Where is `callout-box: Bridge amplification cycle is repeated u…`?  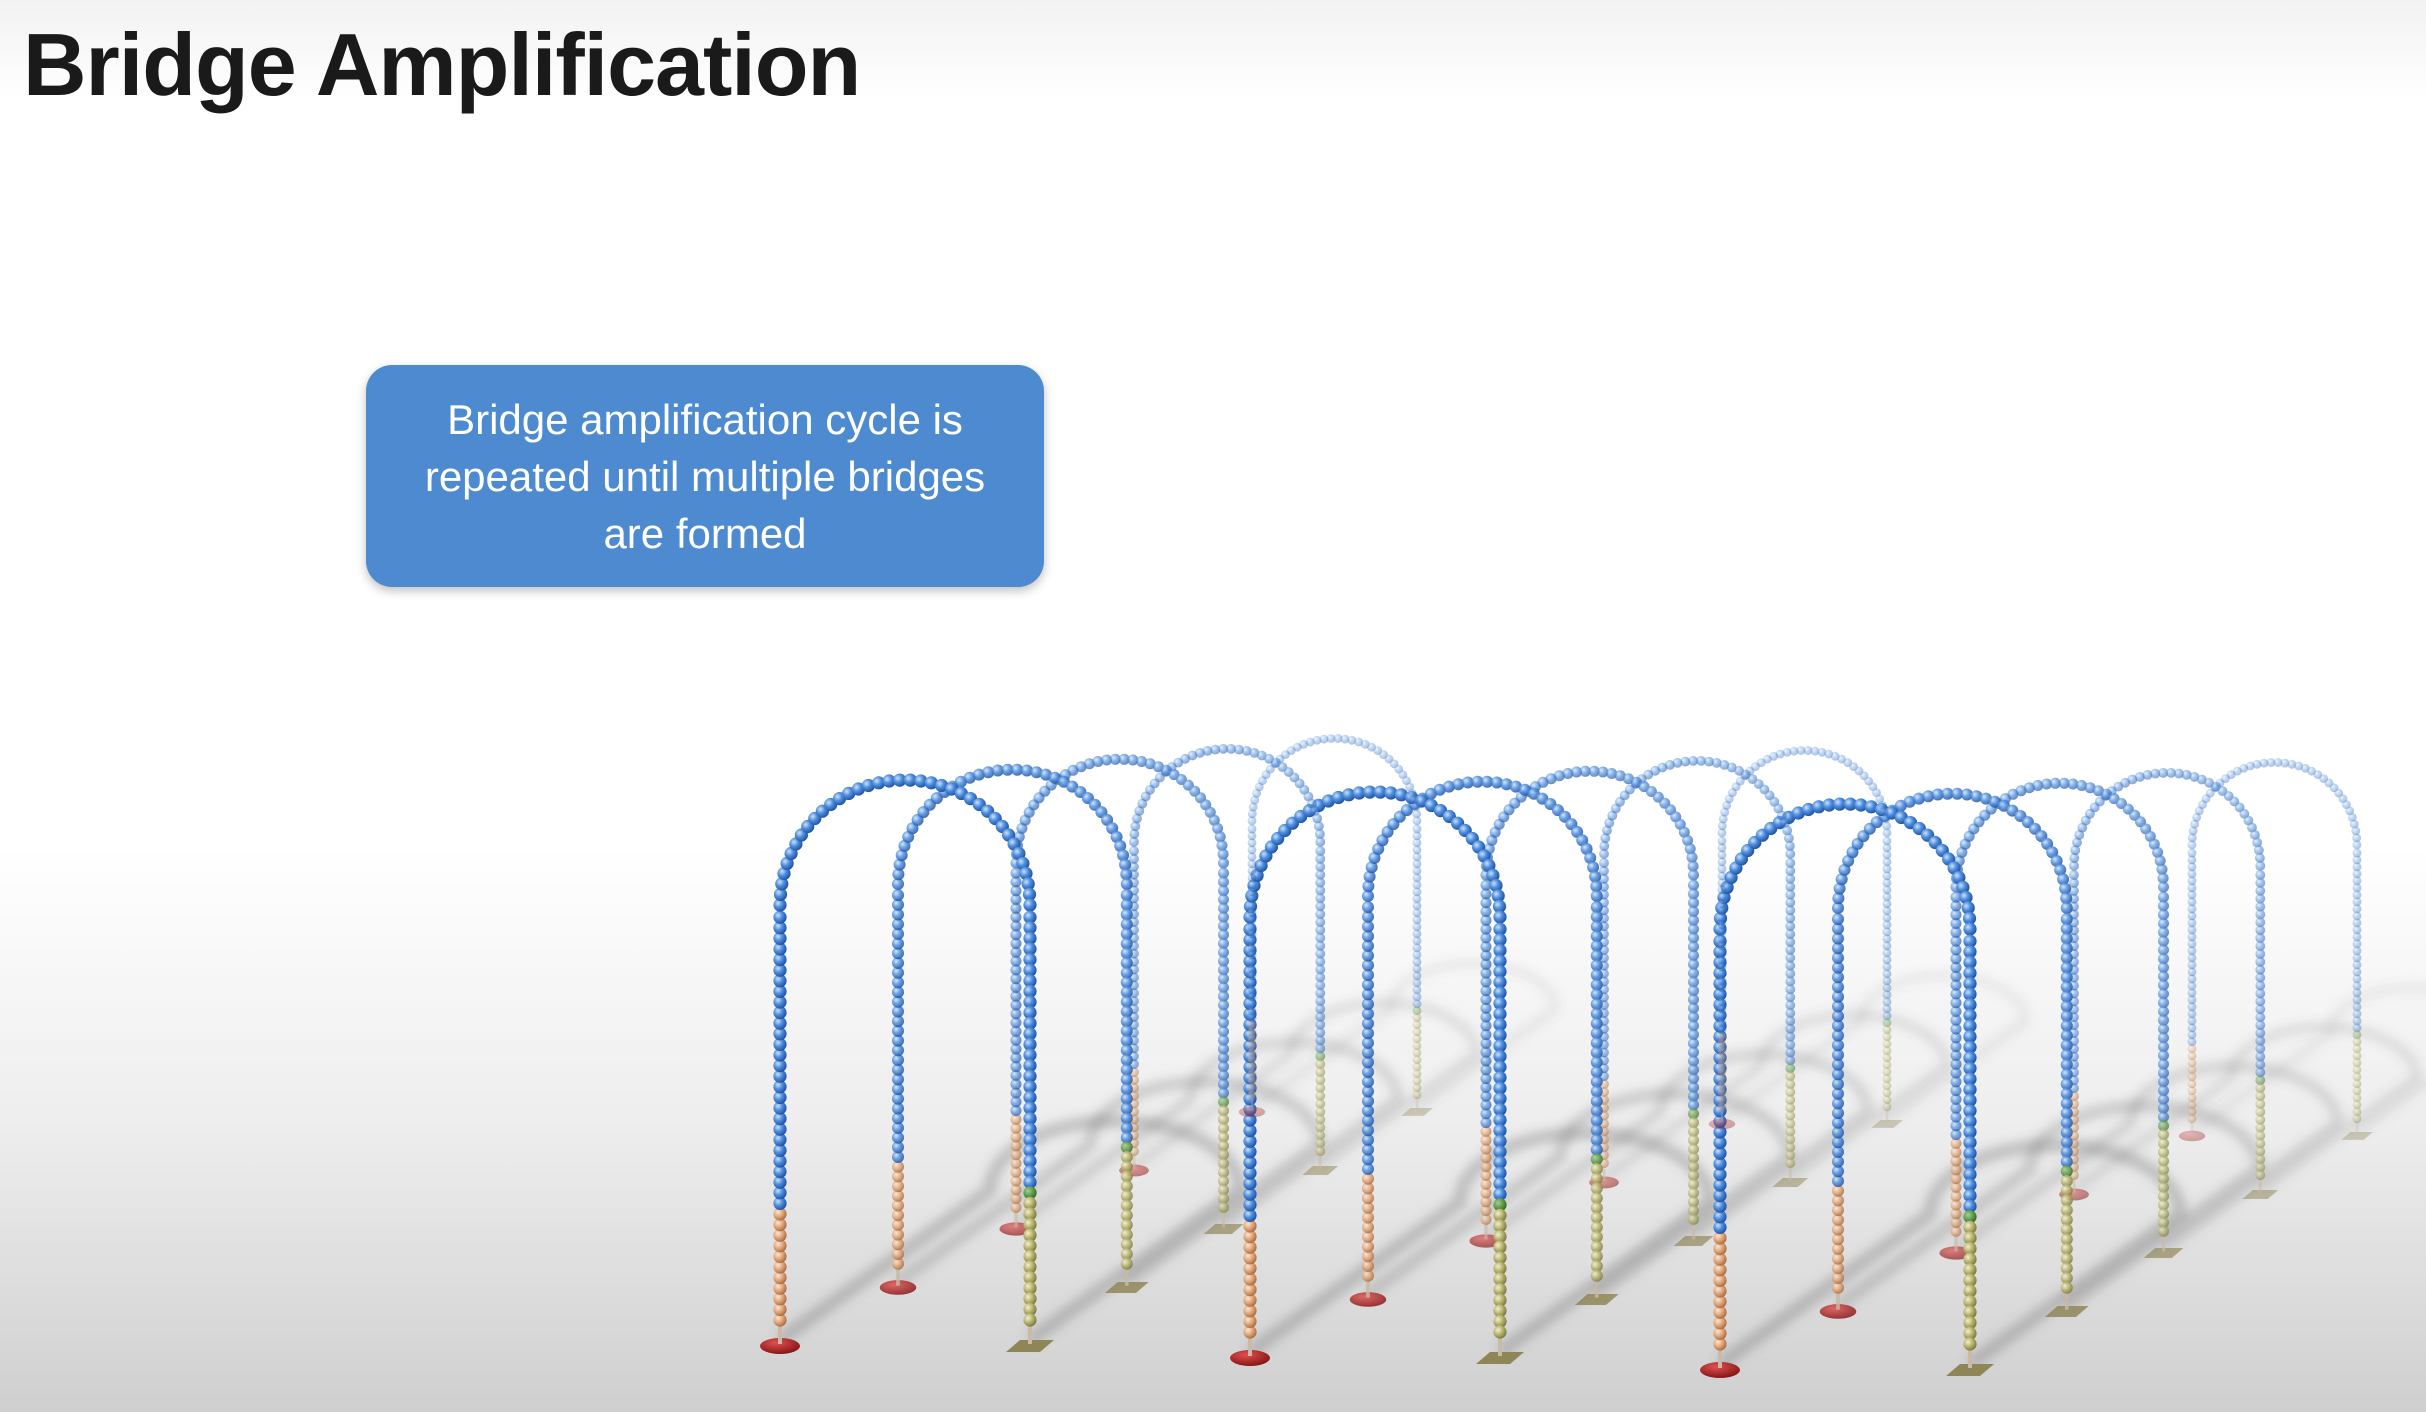 callout-box: Bridge amplification cycle is repeated u… is located at coordinates (705, 476).